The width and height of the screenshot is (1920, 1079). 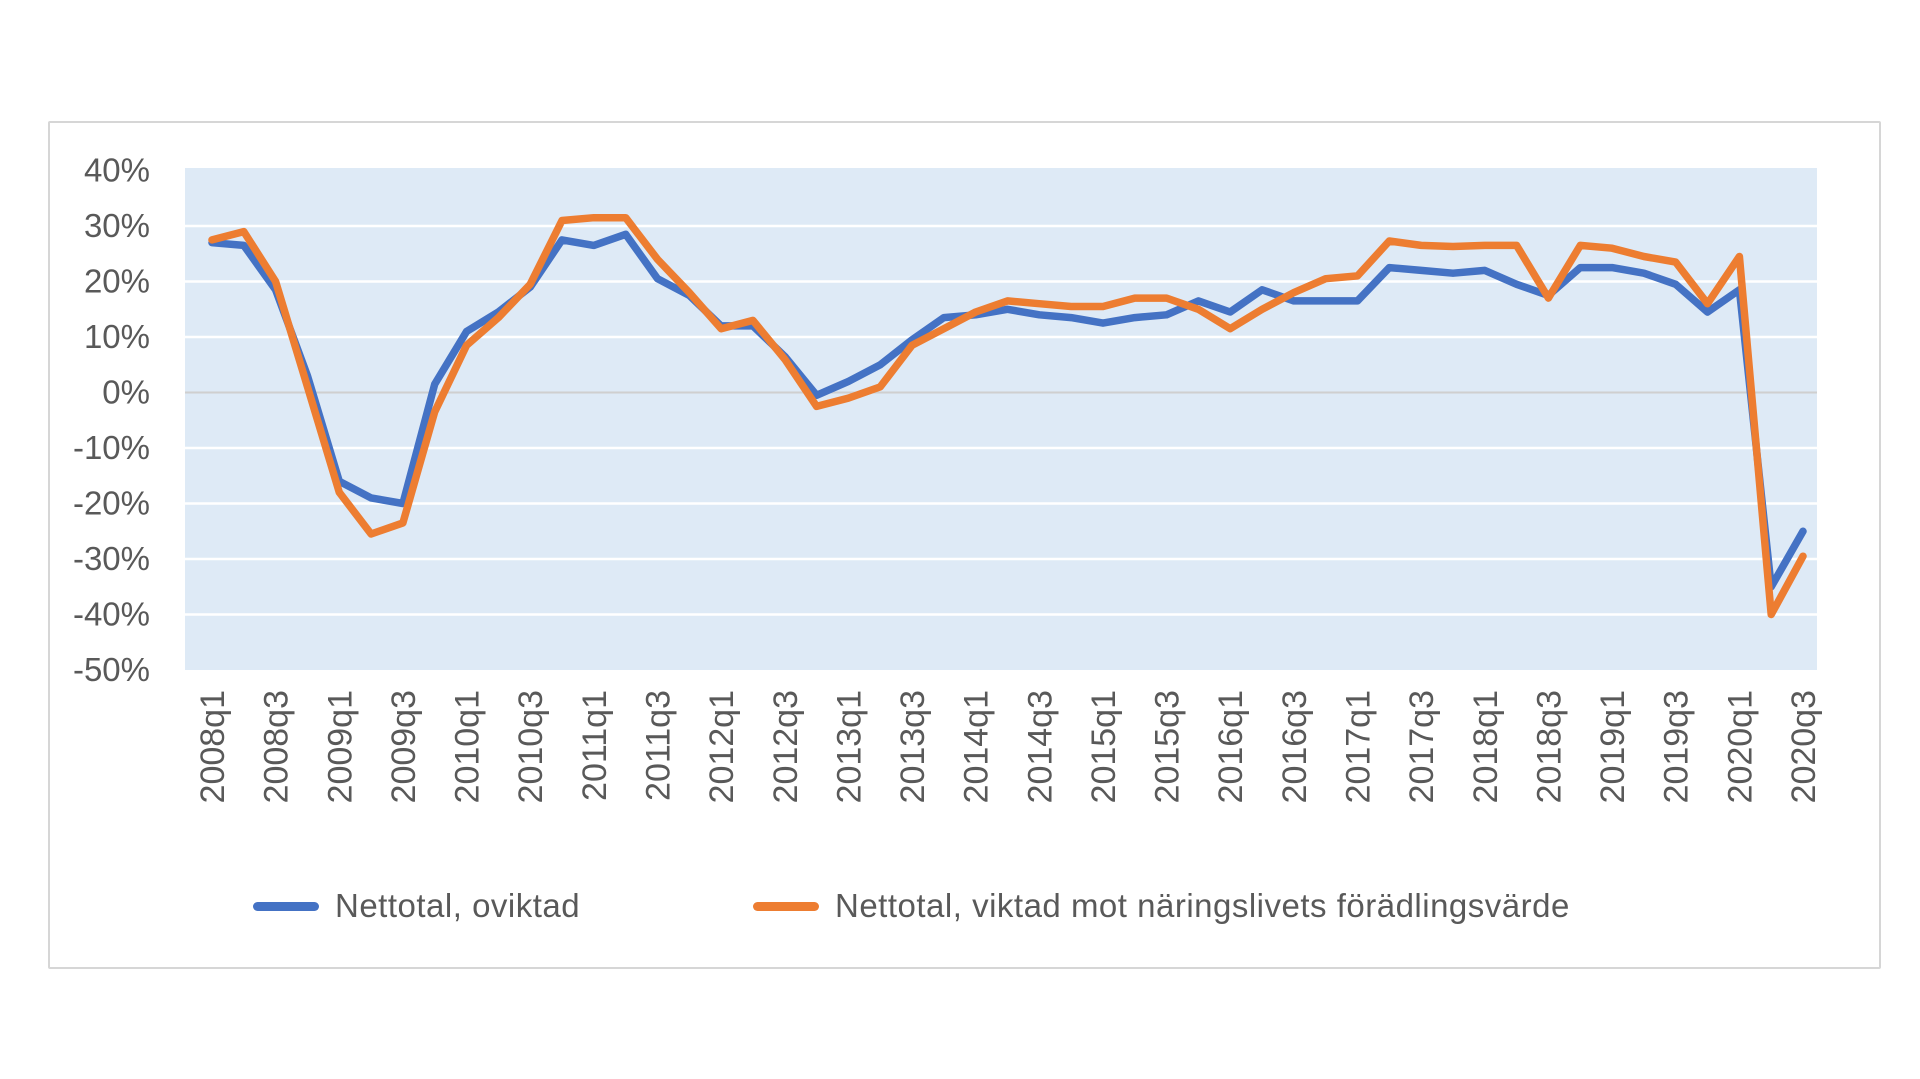 I want to click on x-axis-tick-label: 2015q1, so click(x=1104, y=746).